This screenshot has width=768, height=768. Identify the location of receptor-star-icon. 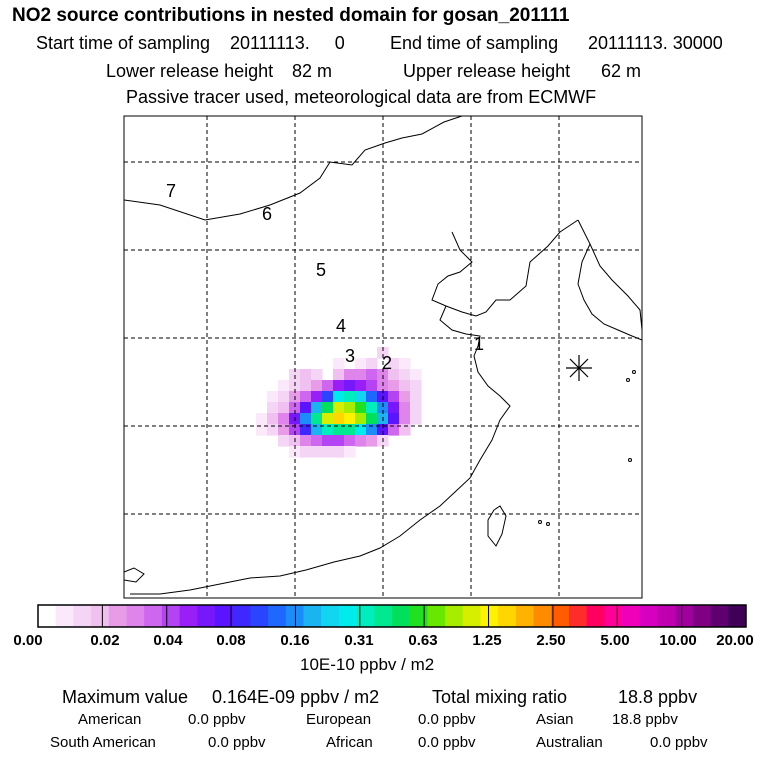
(579, 368).